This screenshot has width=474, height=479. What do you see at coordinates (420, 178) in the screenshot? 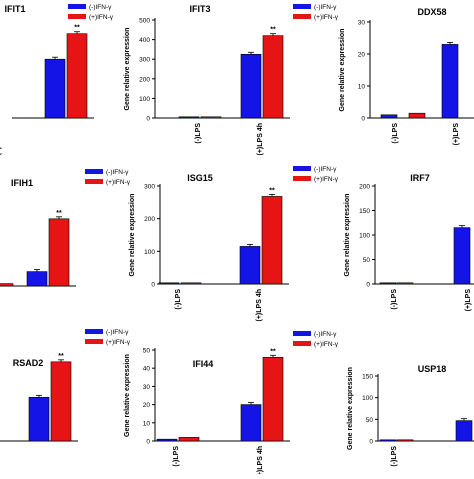
I see `panel-title: IRF7` at bounding box center [420, 178].